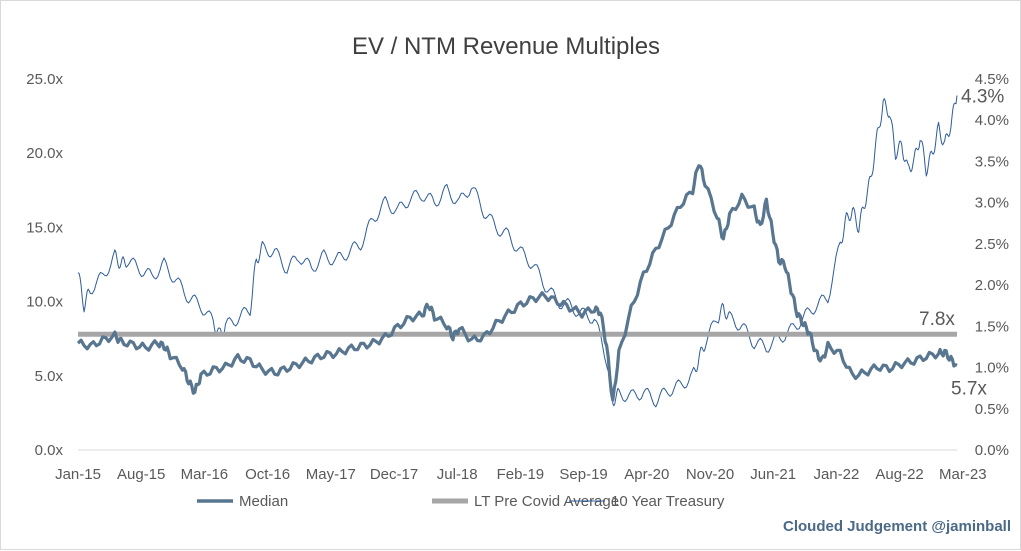  I want to click on legend-item: 10 Year Treasury, so click(647, 501).